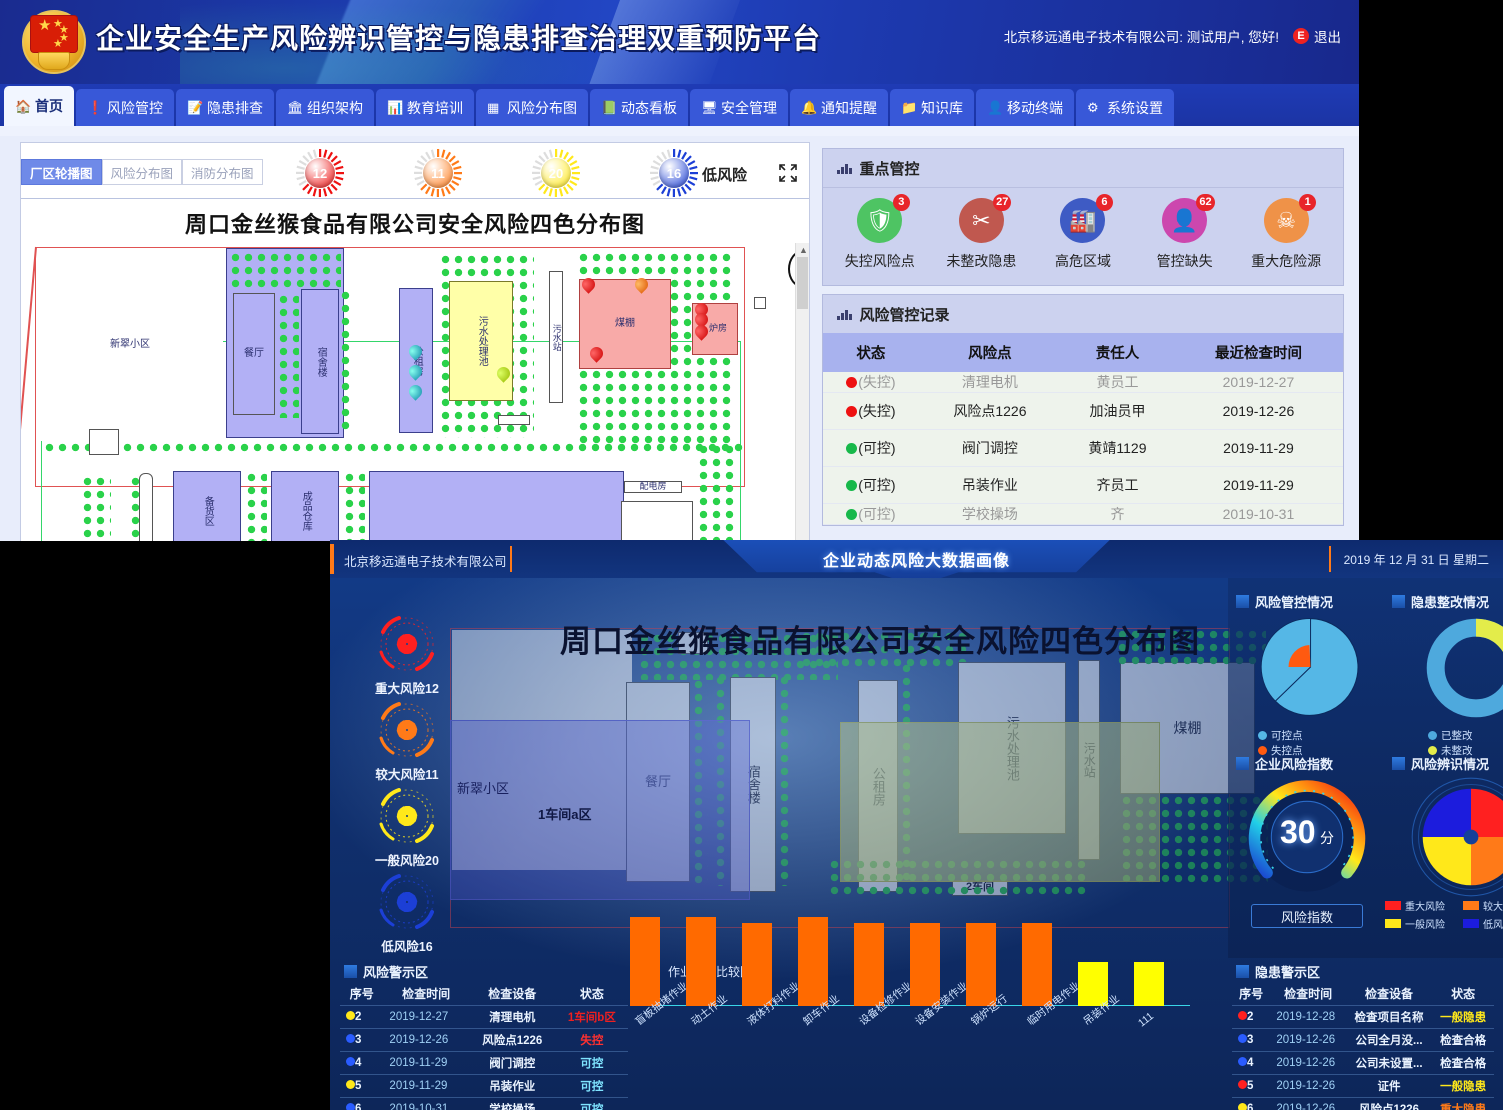 The width and height of the screenshot is (1503, 1110). Describe the element at coordinates (125, 107) in the screenshot. I see `nav-item-1: ❗ 风险管控` at that location.